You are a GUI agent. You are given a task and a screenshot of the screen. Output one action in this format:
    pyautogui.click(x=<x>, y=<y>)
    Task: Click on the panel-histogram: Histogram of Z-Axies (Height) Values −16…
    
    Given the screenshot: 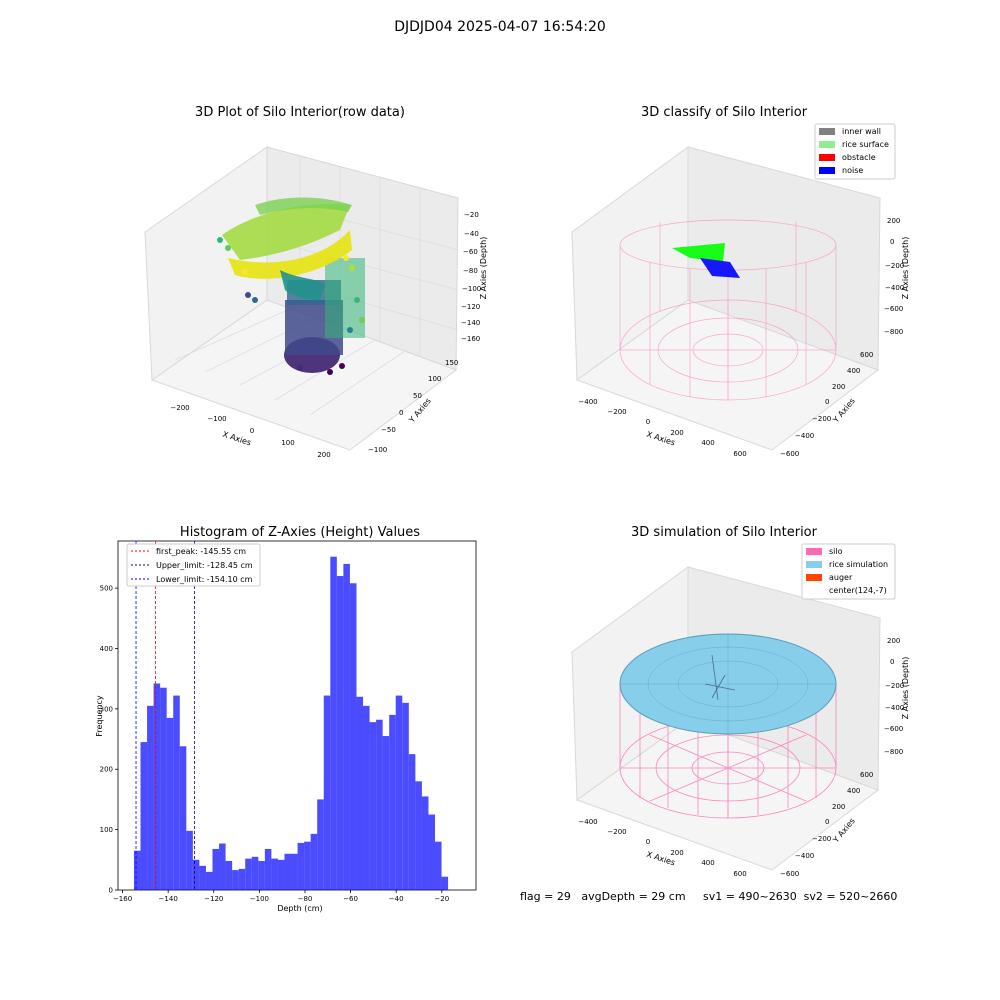 What is the action you would take?
    pyautogui.click(x=286, y=719)
    